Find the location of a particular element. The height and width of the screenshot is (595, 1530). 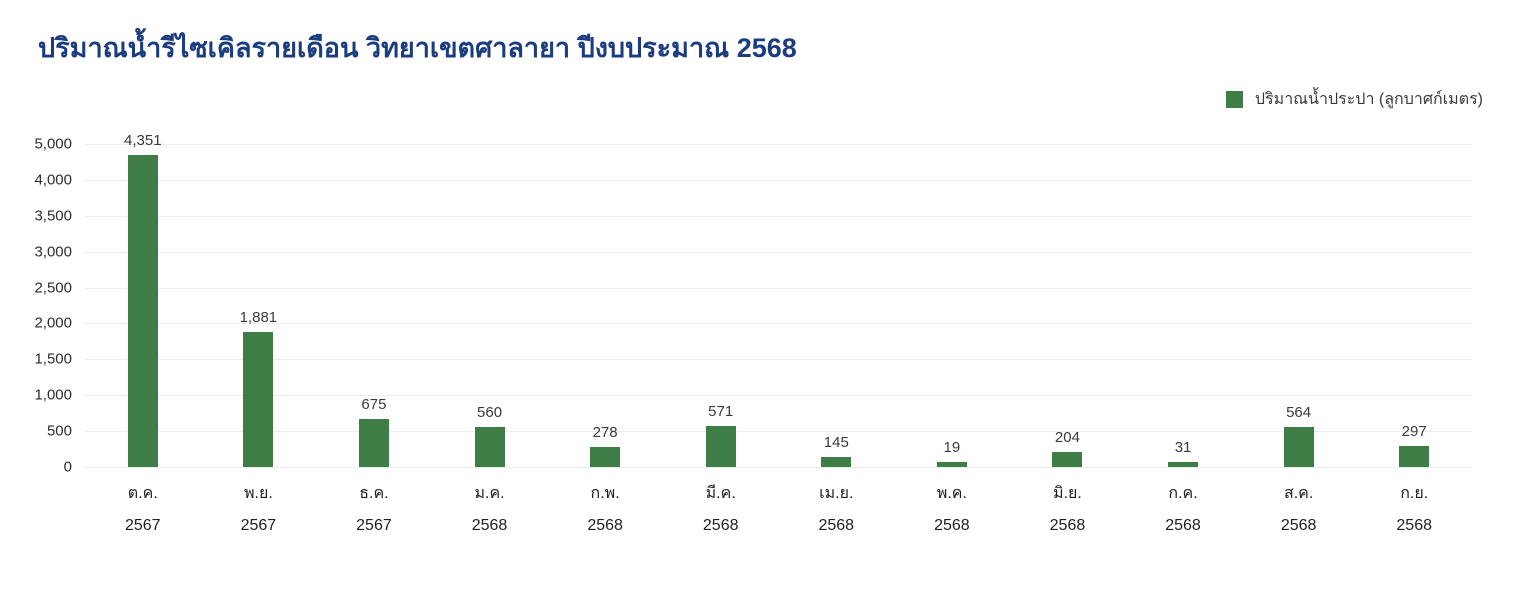

bar-value-label: 204 is located at coordinates (1067, 438).